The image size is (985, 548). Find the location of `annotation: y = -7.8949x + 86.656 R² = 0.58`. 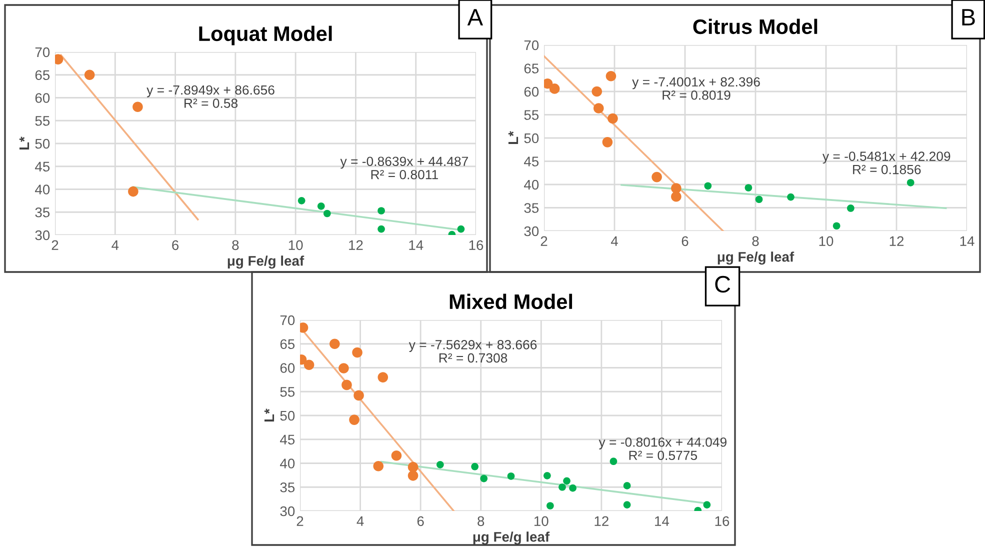

annotation: y = -7.8949x + 86.656 R² = 0.58 is located at coordinates (210, 96).